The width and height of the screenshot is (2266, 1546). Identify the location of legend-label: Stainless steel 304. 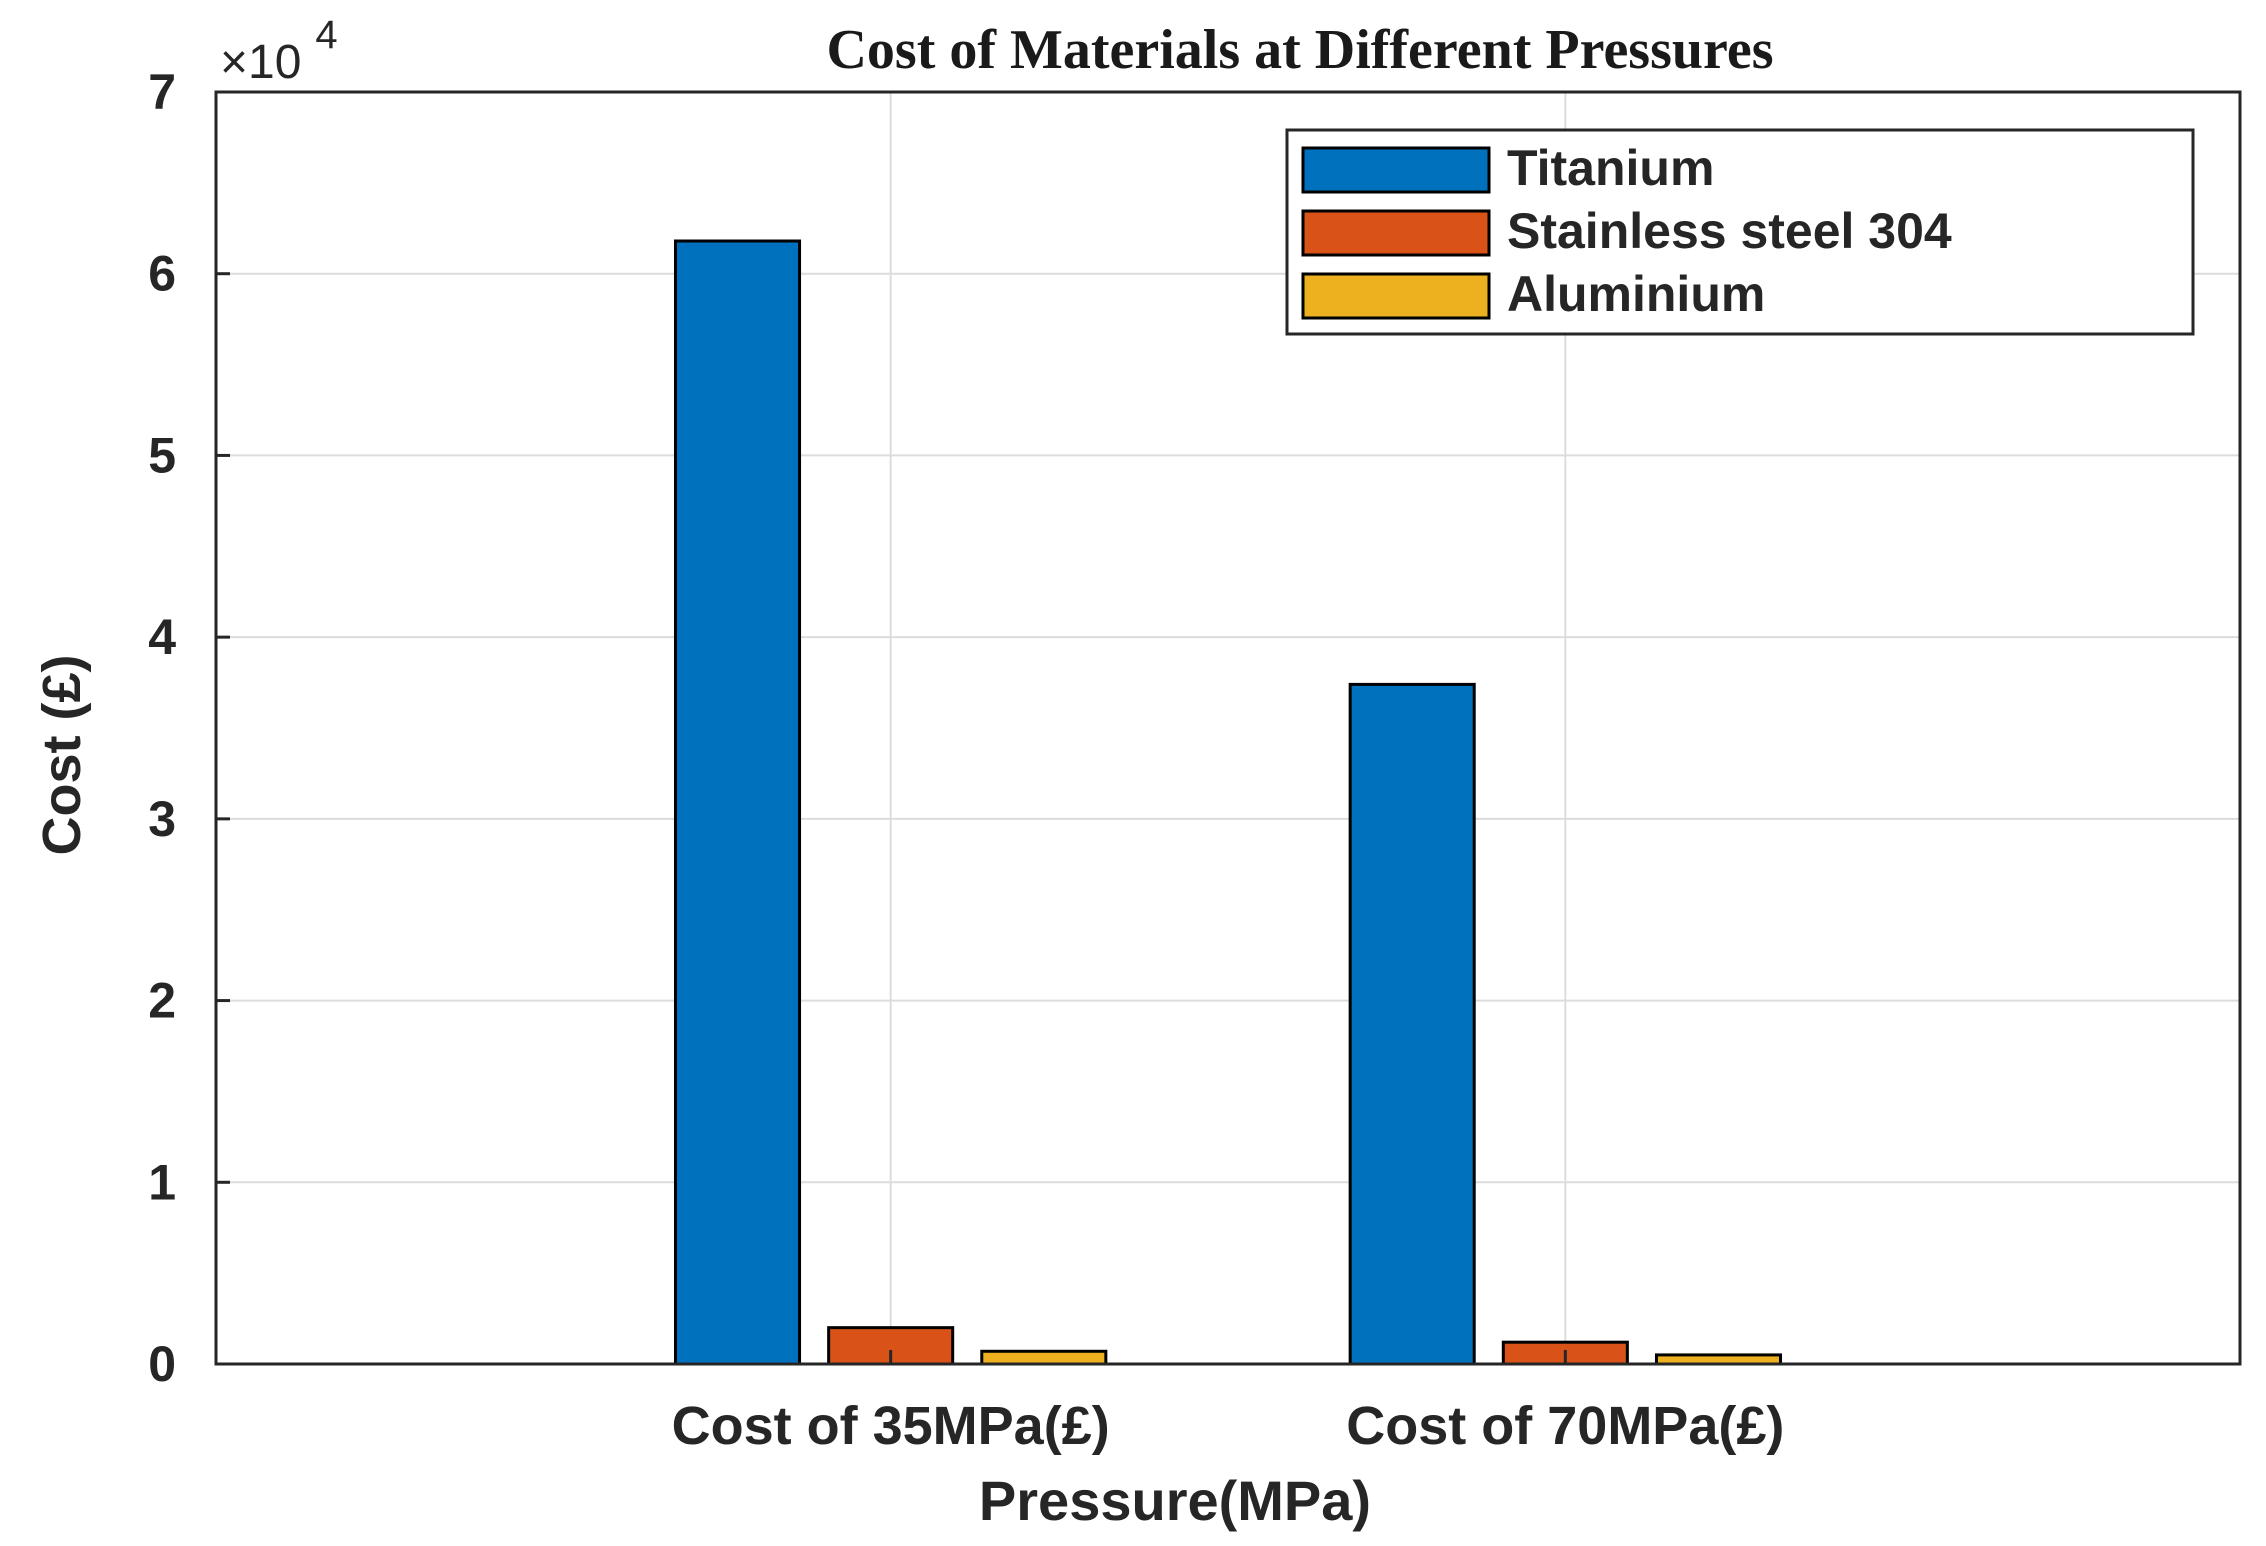
(1729, 231).